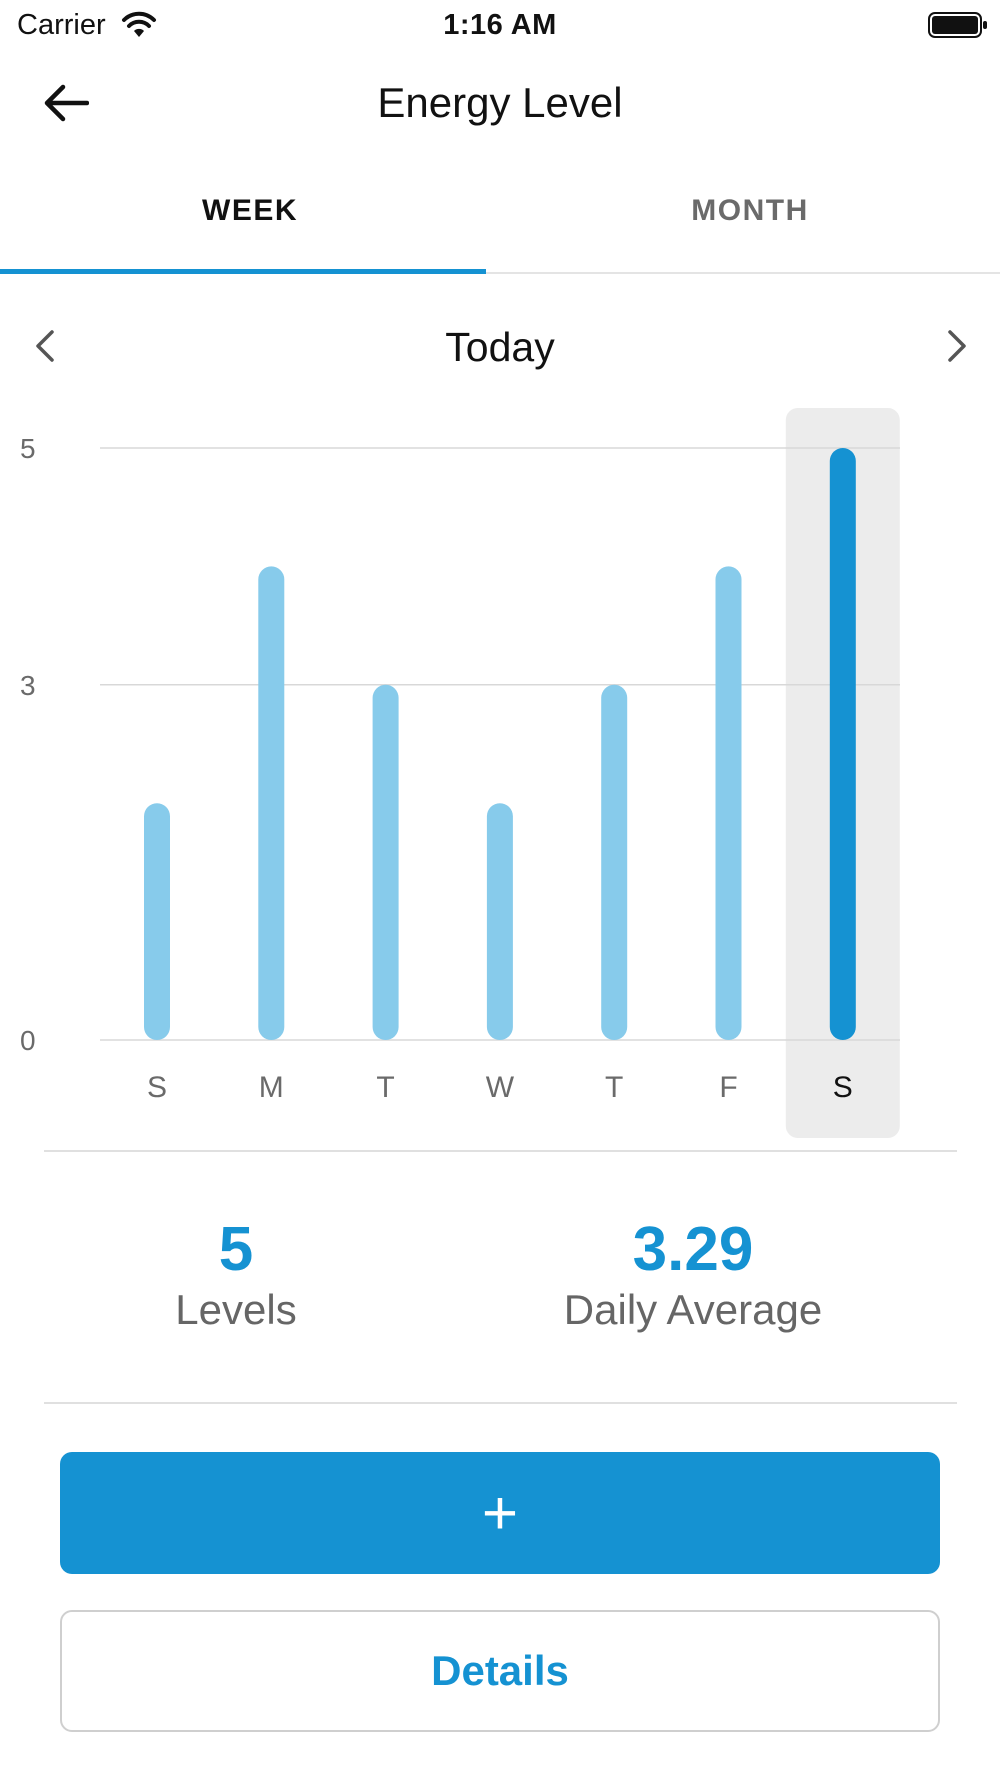  What do you see at coordinates (728, 1087) in the screenshot?
I see `x-tick-label: F` at bounding box center [728, 1087].